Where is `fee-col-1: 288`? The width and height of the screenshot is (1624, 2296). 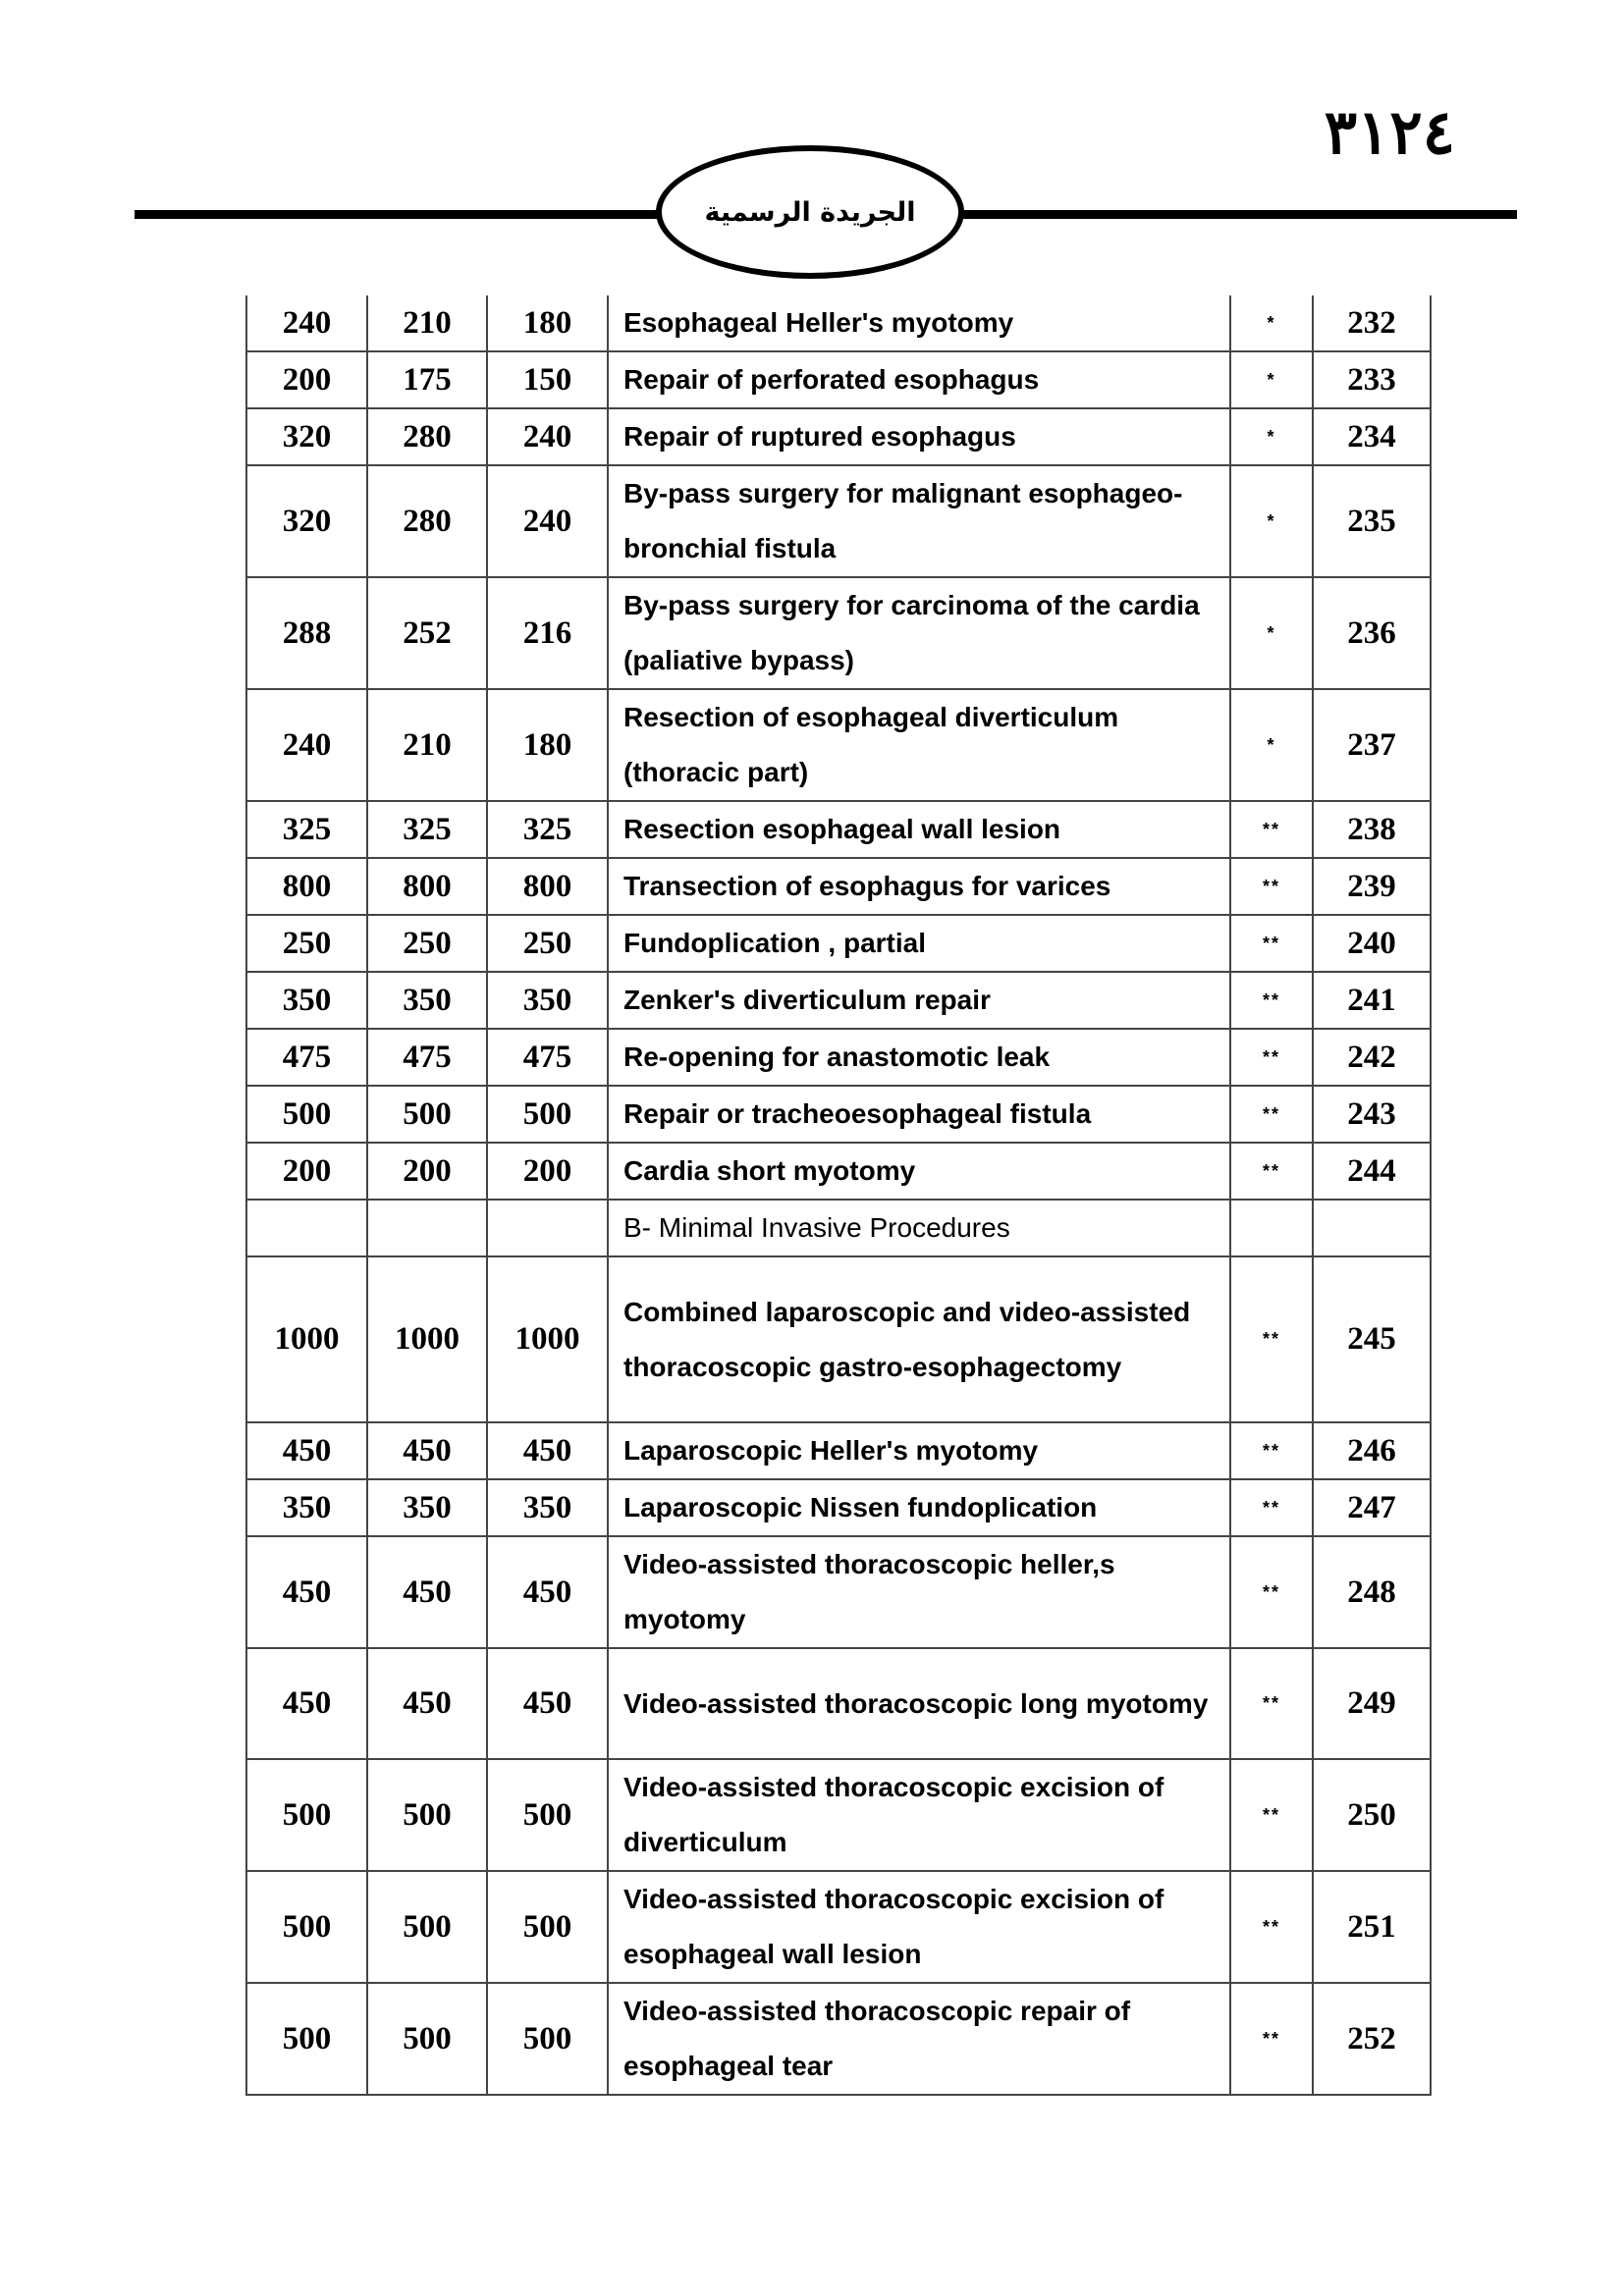 fee-col-1: 288 is located at coordinates (306, 633).